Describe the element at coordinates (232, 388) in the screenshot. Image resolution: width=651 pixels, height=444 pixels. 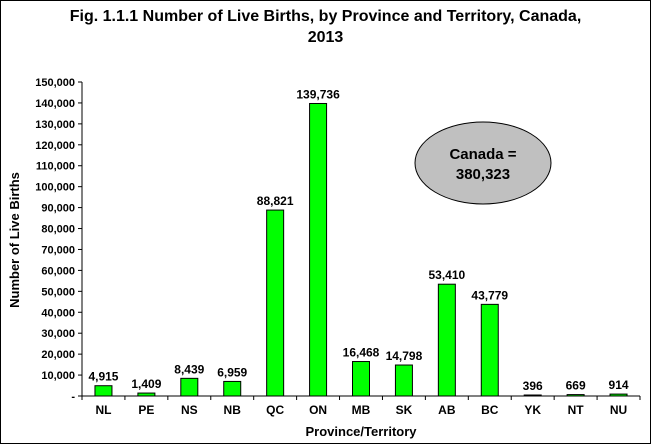
I see `bar-nb` at that location.